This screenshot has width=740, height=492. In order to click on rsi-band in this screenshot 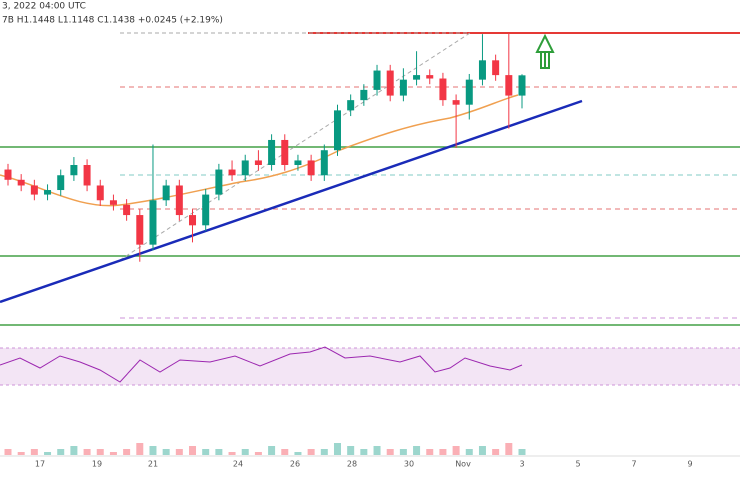, I will do `click(370, 366)`.